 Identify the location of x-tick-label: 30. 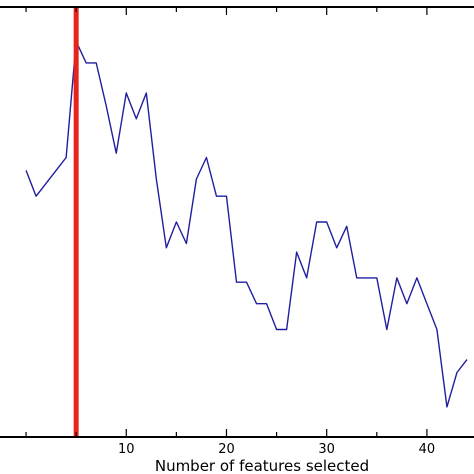
(326, 449).